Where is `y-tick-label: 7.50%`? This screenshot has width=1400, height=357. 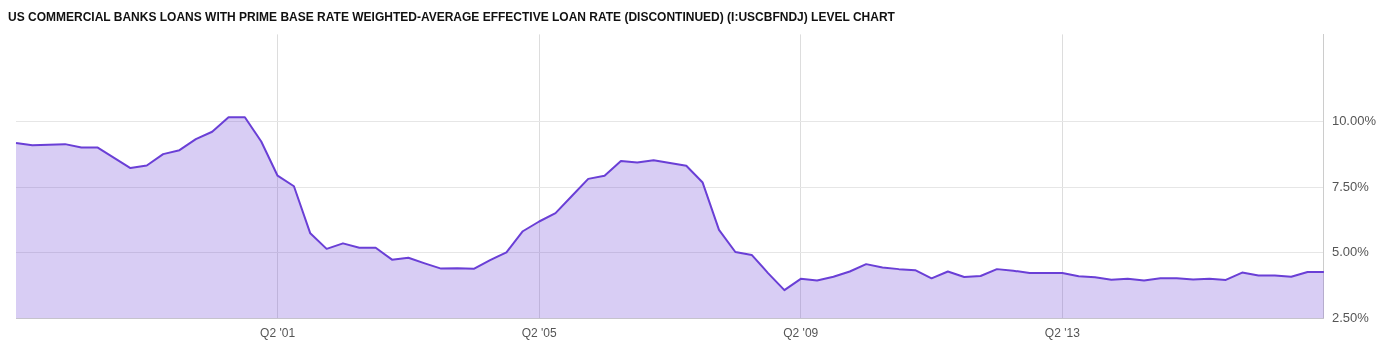
y-tick-label: 7.50% is located at coordinates (1350, 186).